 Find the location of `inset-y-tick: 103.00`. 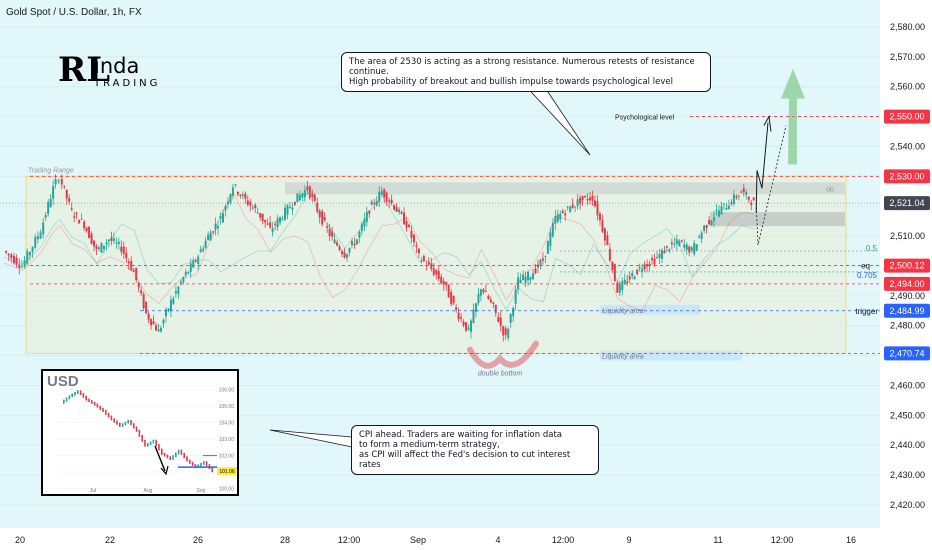

inset-y-tick: 103.00 is located at coordinates (227, 440).